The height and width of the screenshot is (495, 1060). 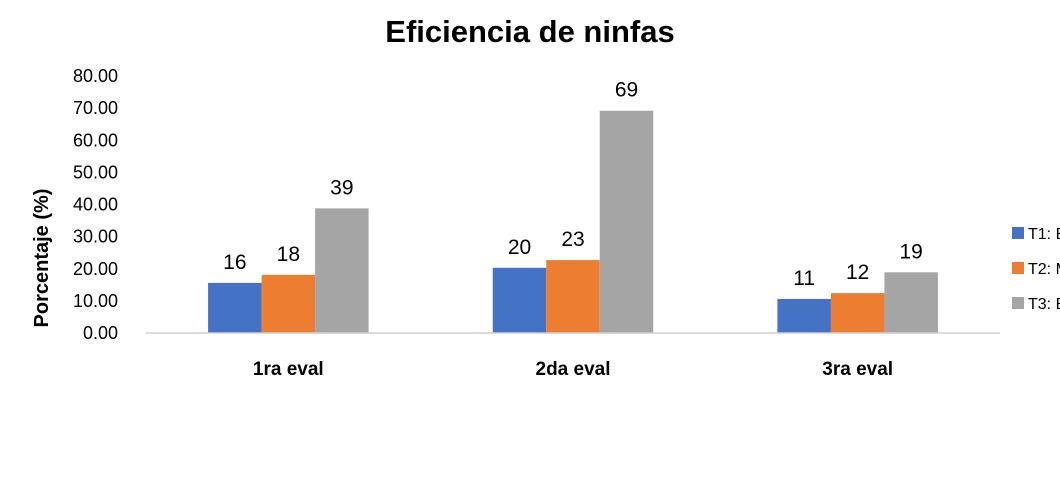 I want to click on x-tick-label: 2da eval, so click(x=573, y=369).